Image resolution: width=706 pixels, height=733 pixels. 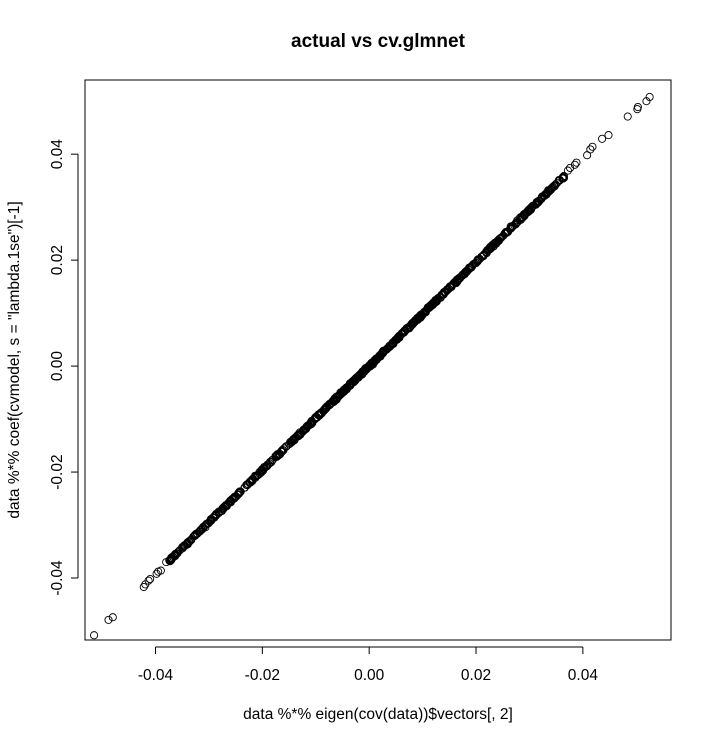 I want to click on x-tick-label: 0.02, so click(x=476, y=675).